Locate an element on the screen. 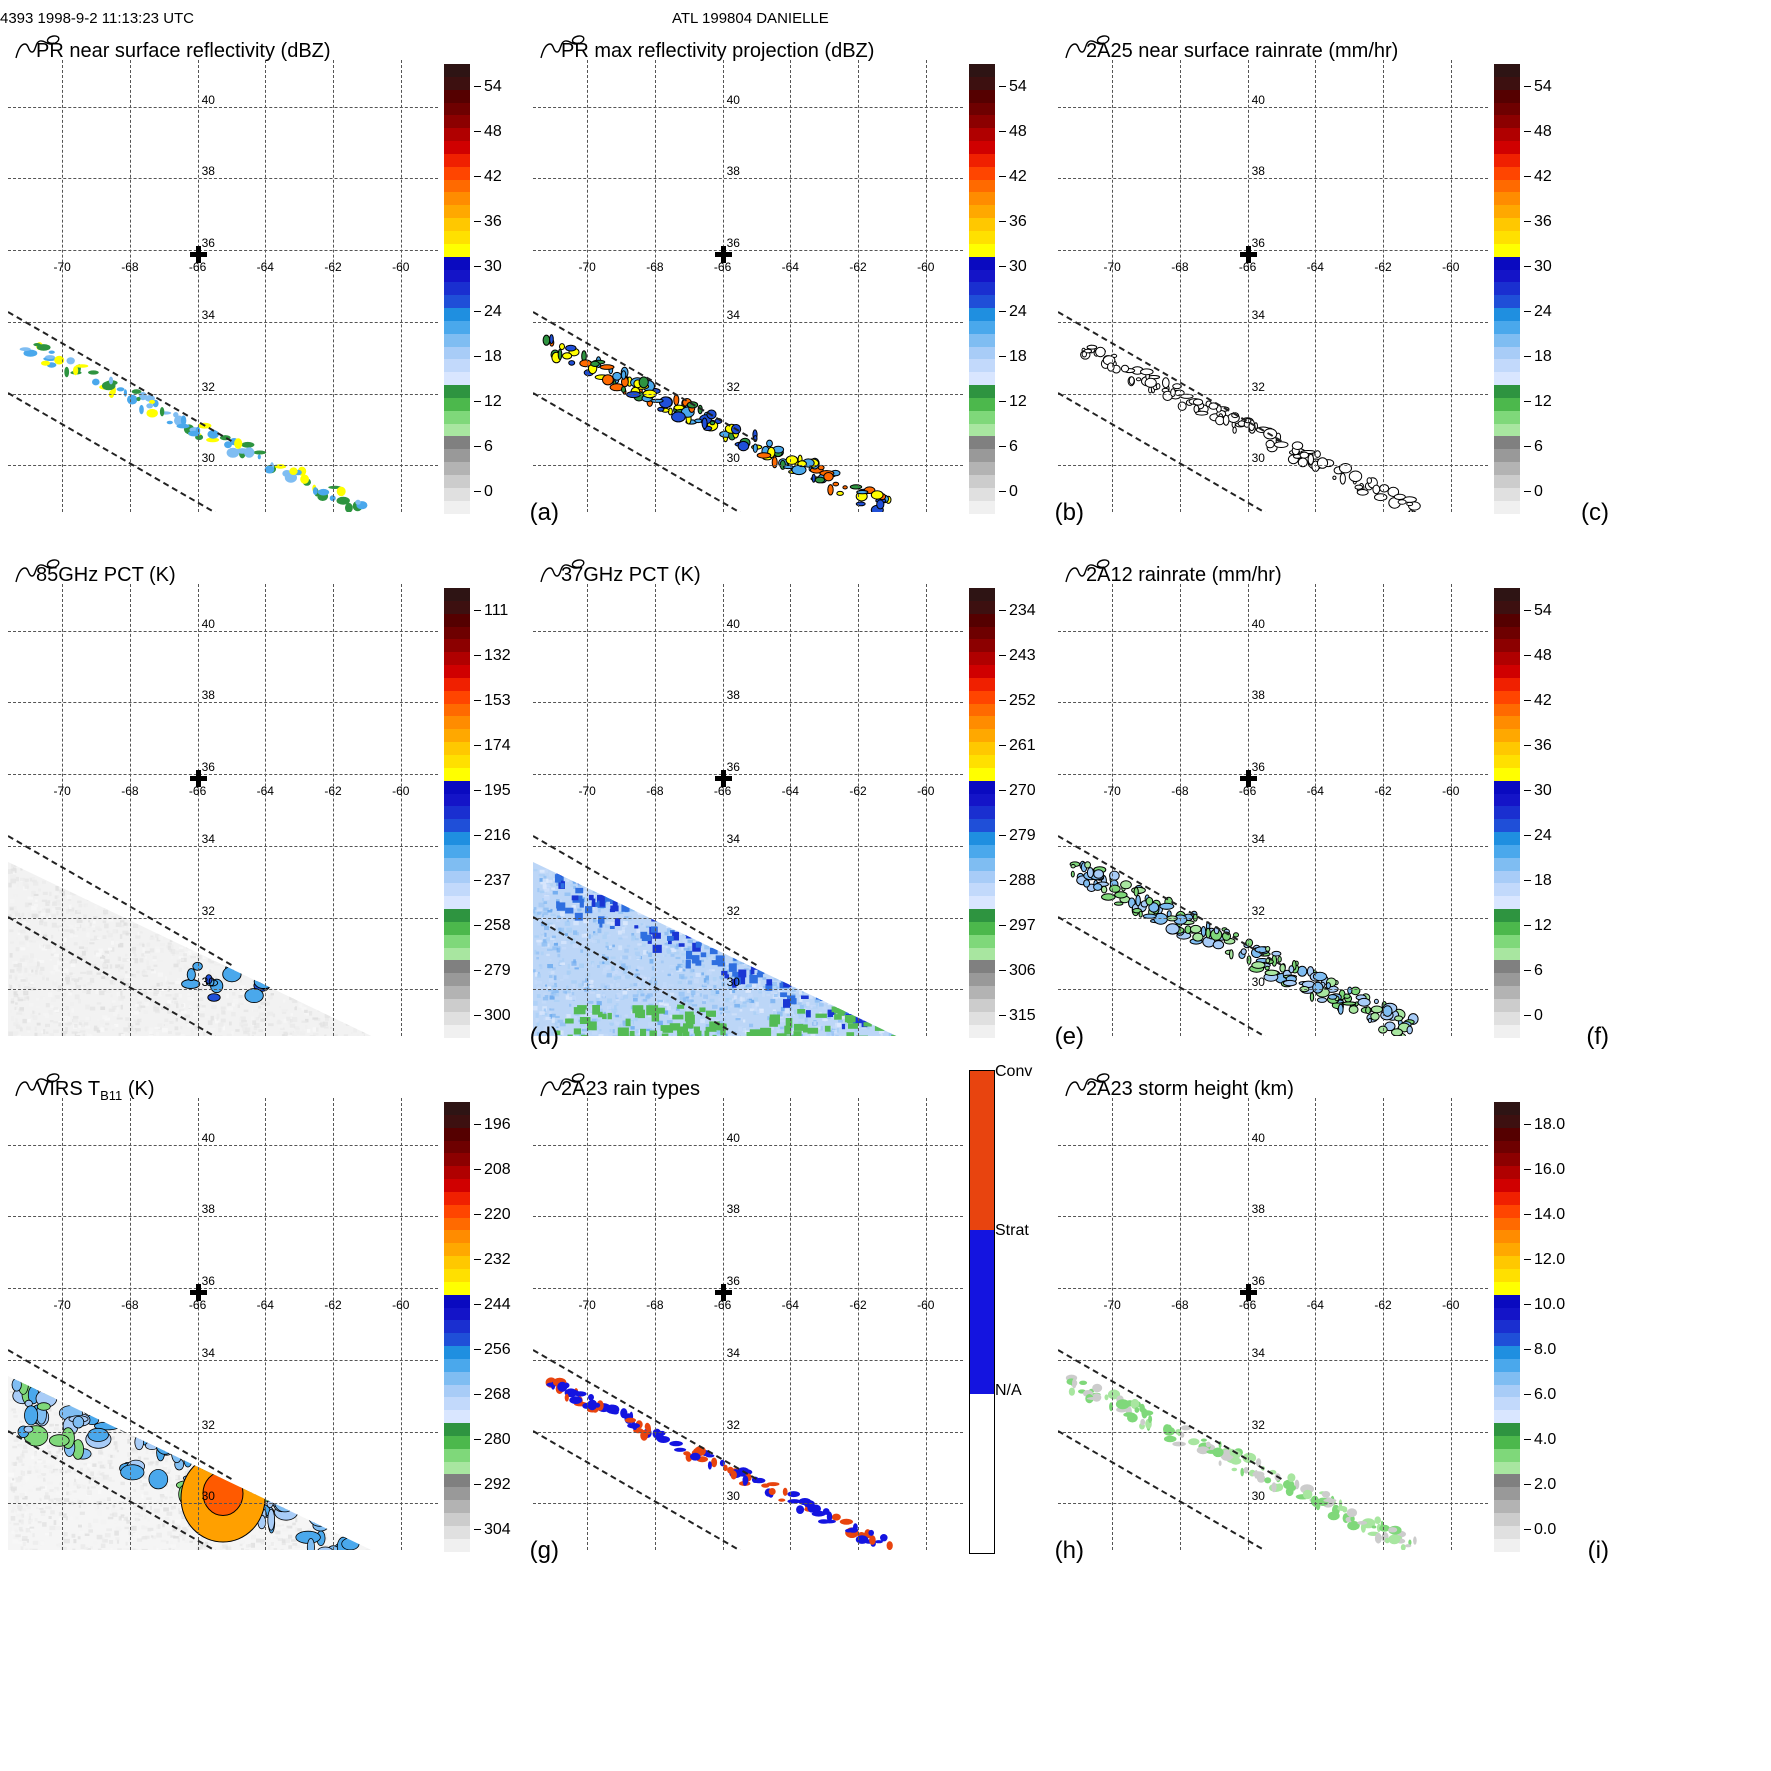 The image size is (1771, 1771). storm-center-marker is located at coordinates (198, 254).